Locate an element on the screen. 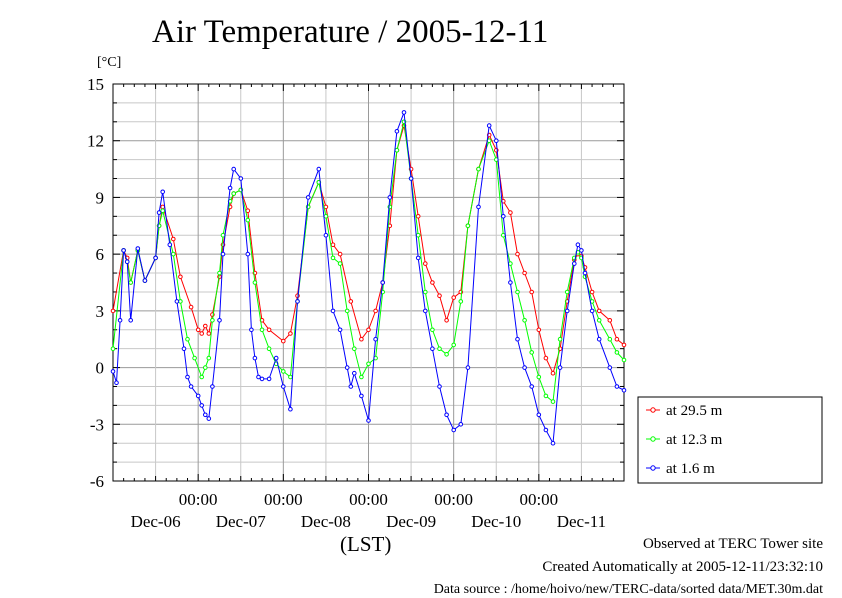 This screenshot has height=598, width=842. legend-box is located at coordinates (730, 440).